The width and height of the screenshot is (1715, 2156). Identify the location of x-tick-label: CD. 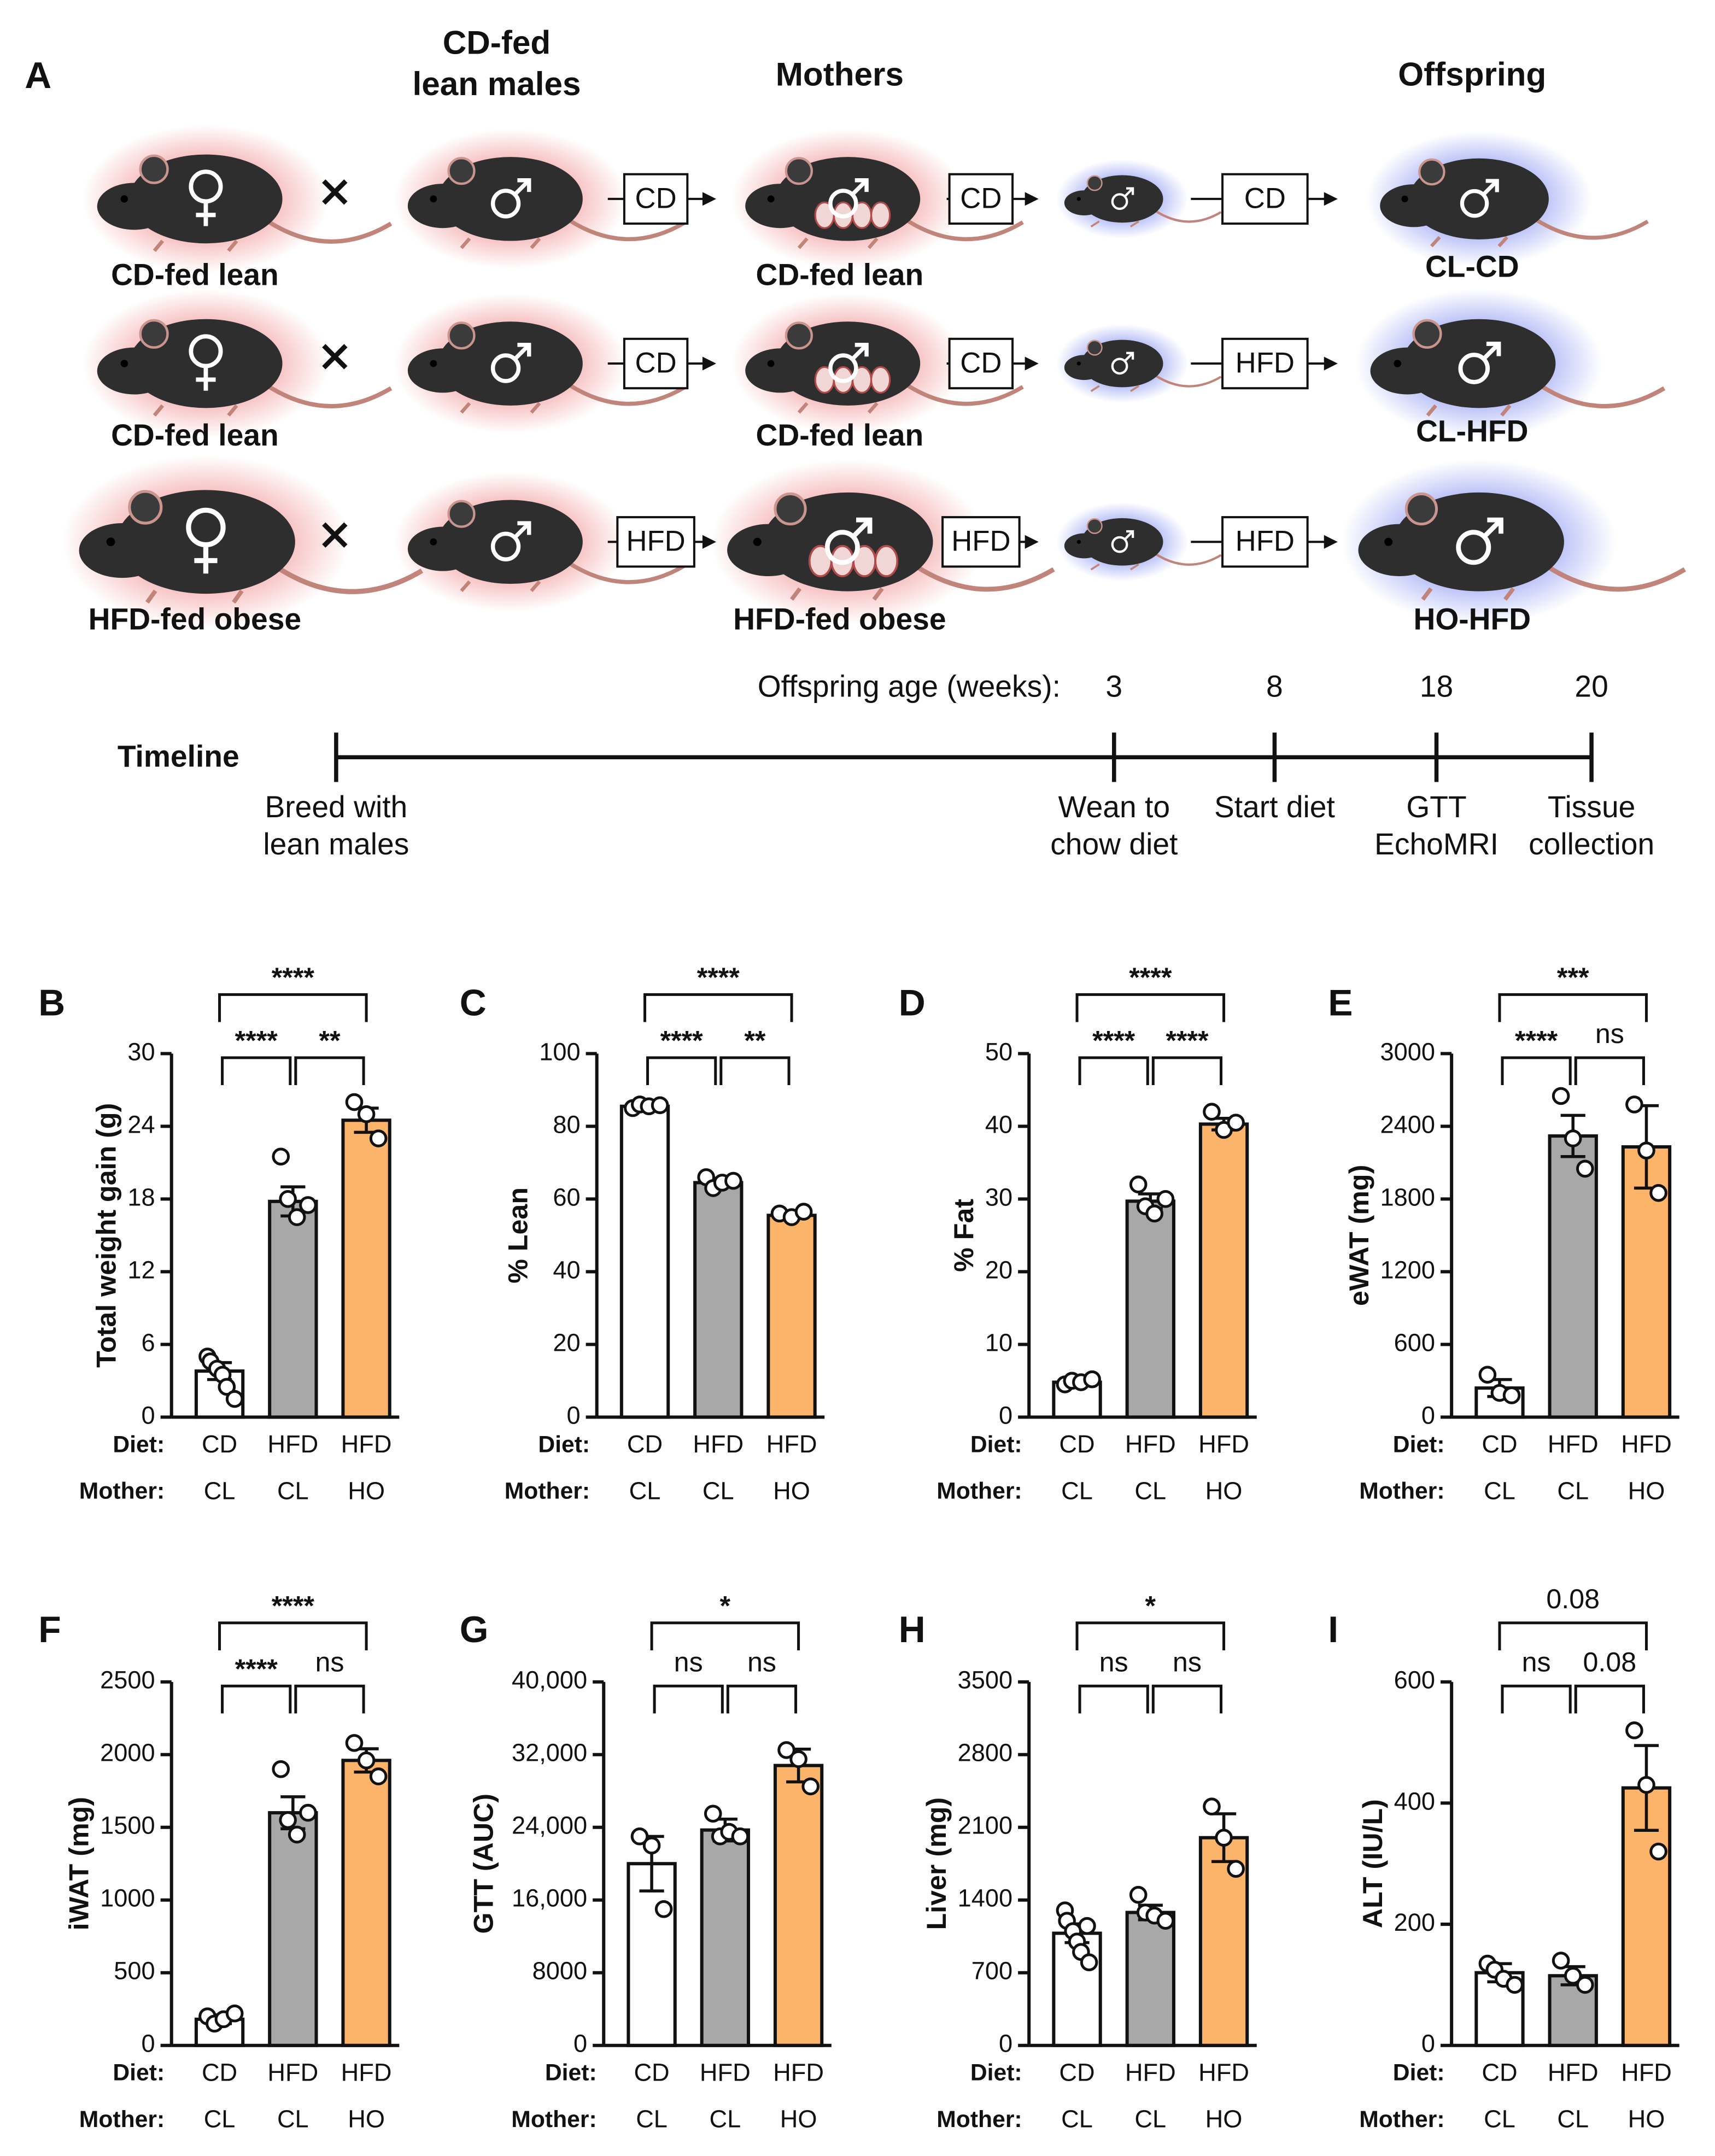
(219, 2072).